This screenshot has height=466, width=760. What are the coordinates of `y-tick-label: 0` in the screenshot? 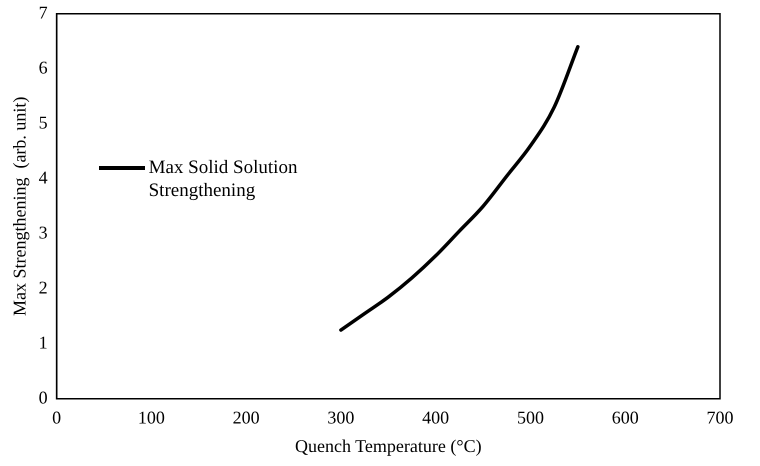 It's located at (43, 398).